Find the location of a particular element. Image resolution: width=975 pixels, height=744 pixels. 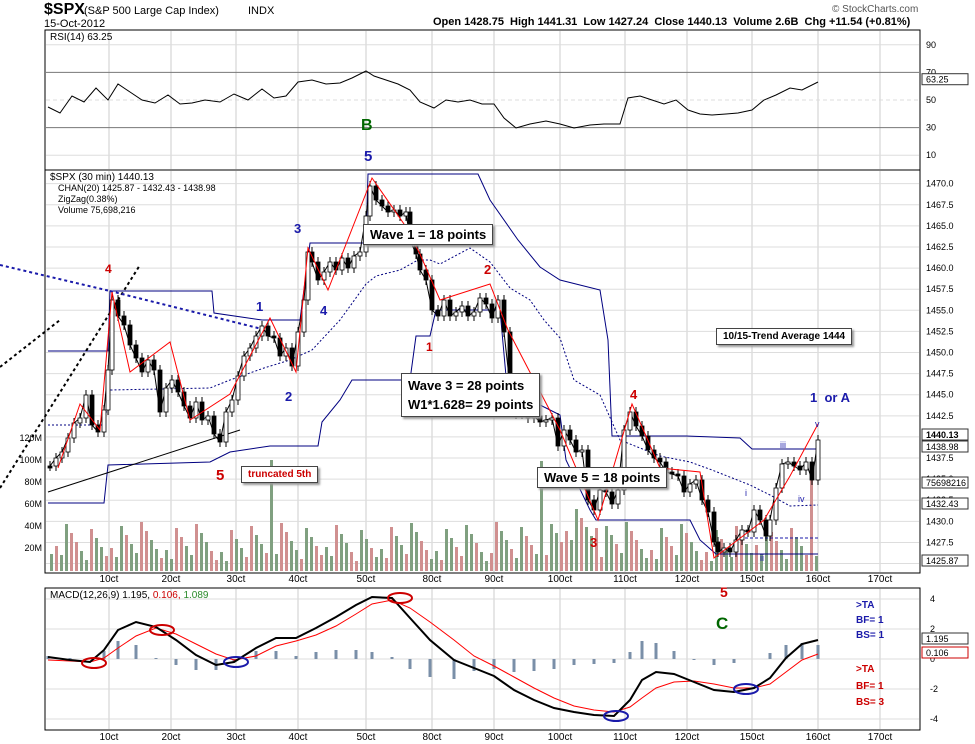

macd-line is located at coordinates (433, 656).